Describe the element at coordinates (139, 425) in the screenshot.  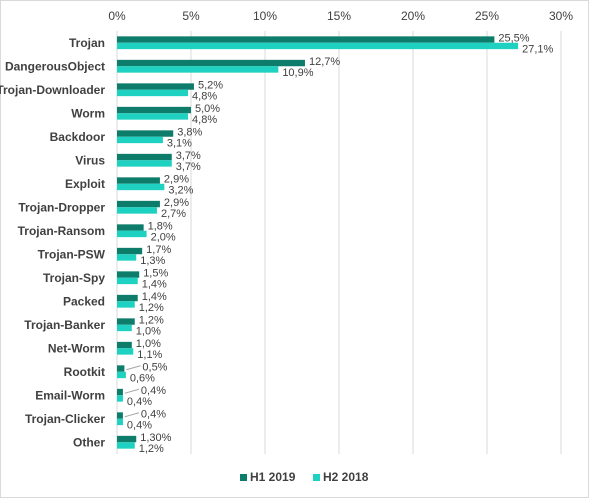
I see `data-label-h2-2018: 0,4%` at that location.